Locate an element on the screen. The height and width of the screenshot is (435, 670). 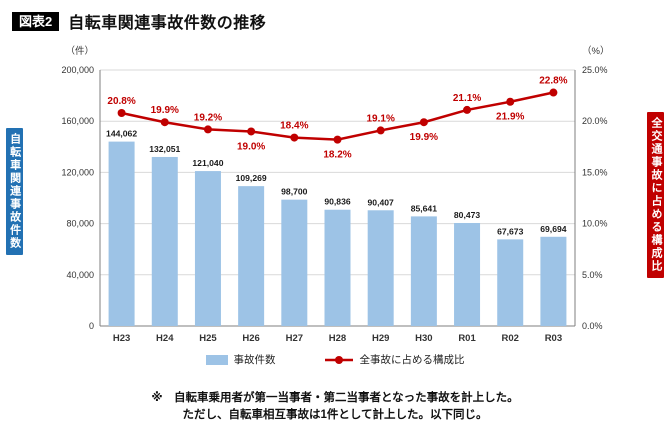
line-value-label: 21.1% is located at coordinates (467, 98).